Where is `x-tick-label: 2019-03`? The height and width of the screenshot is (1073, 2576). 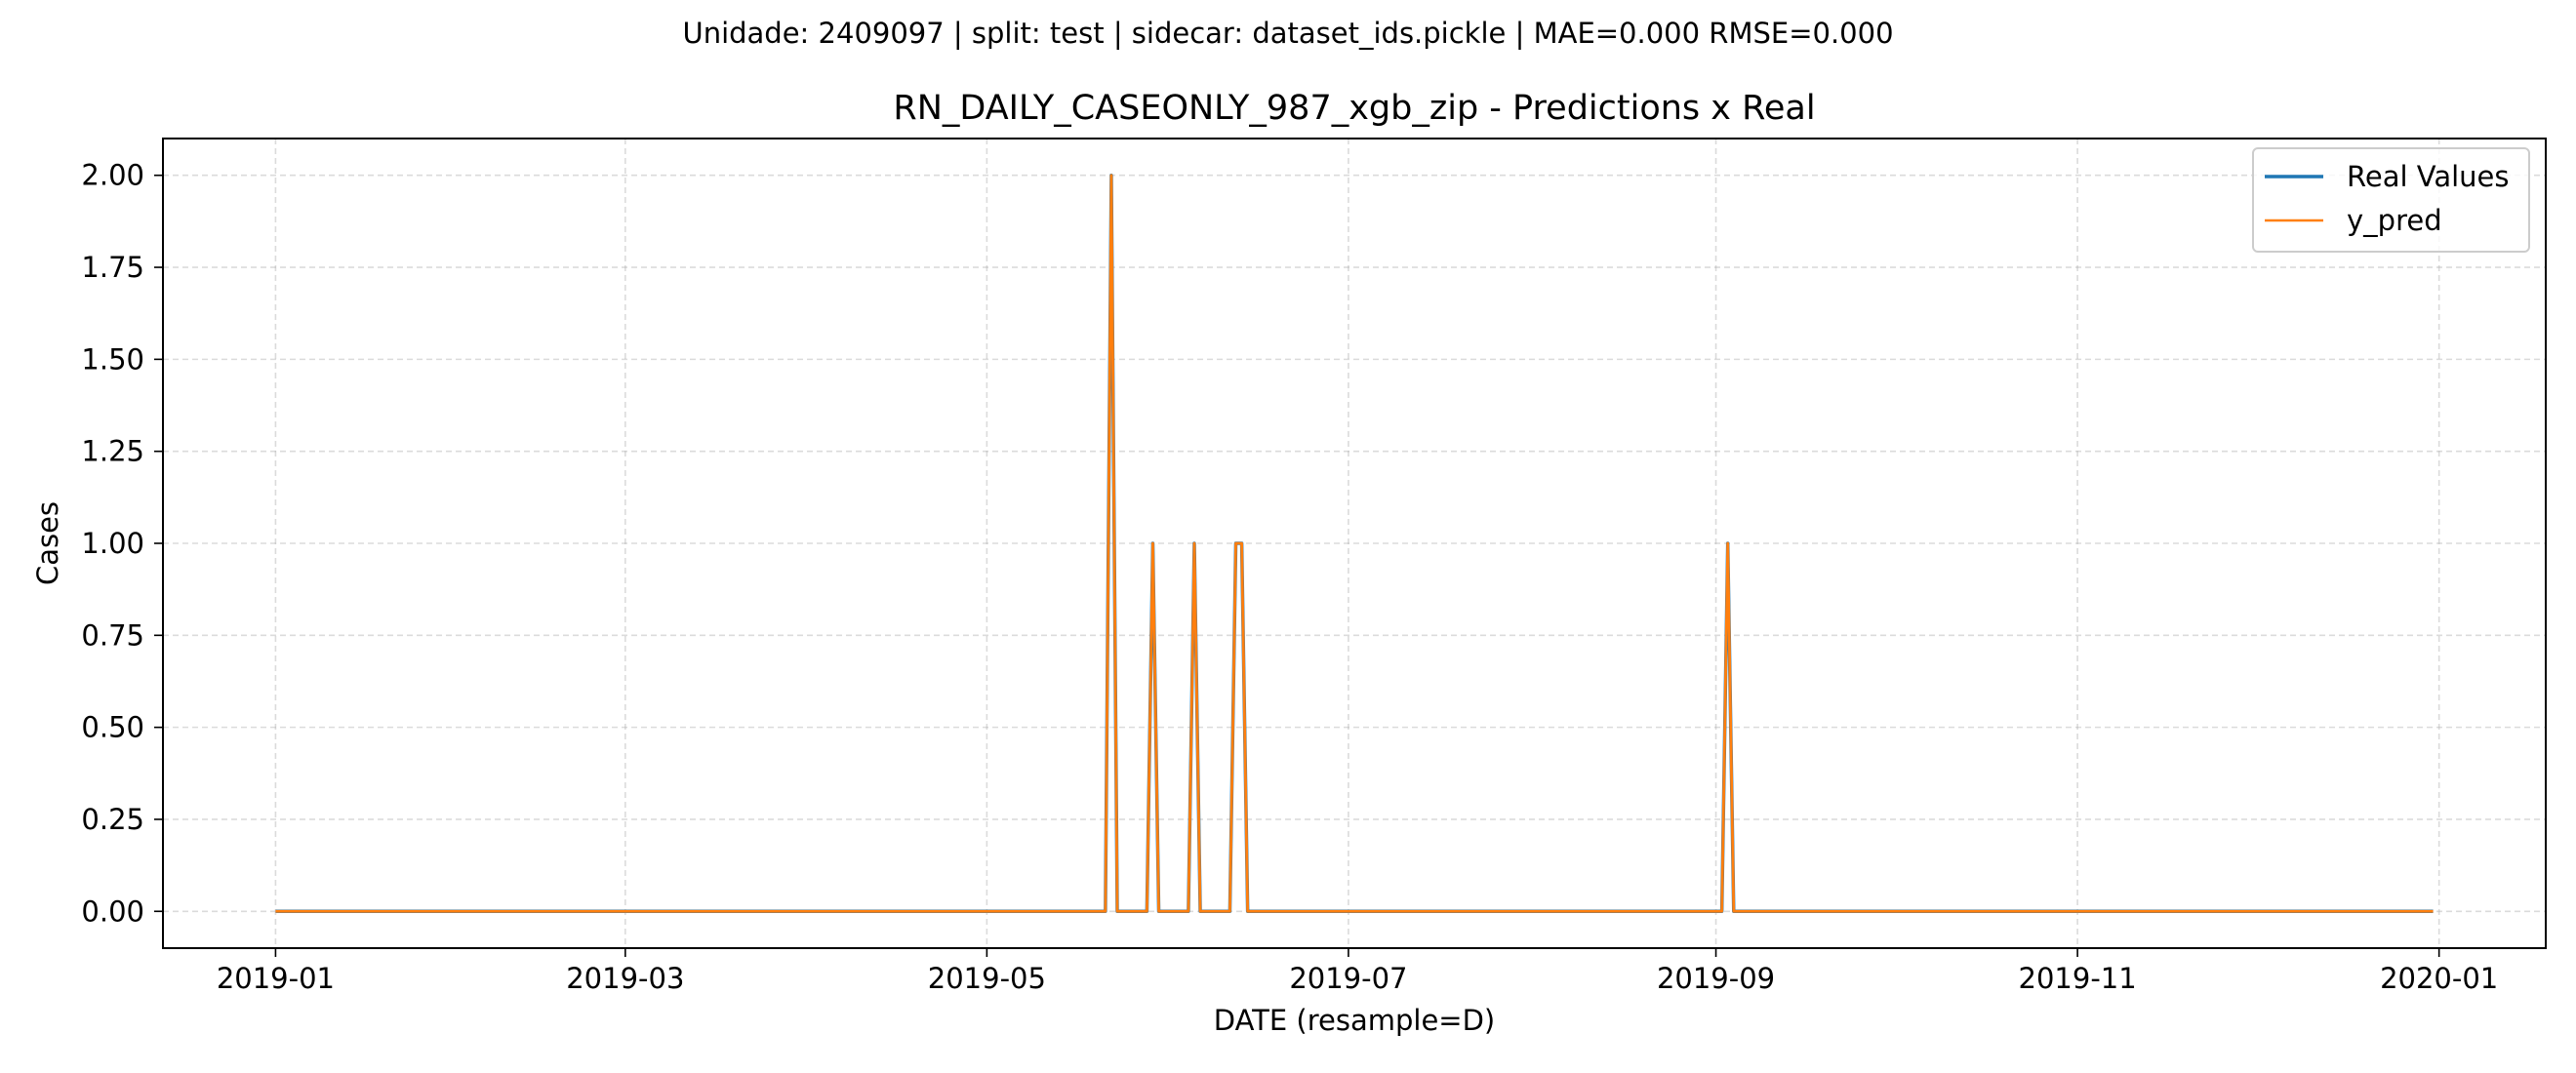
x-tick-label: 2019-03 is located at coordinates (625, 978).